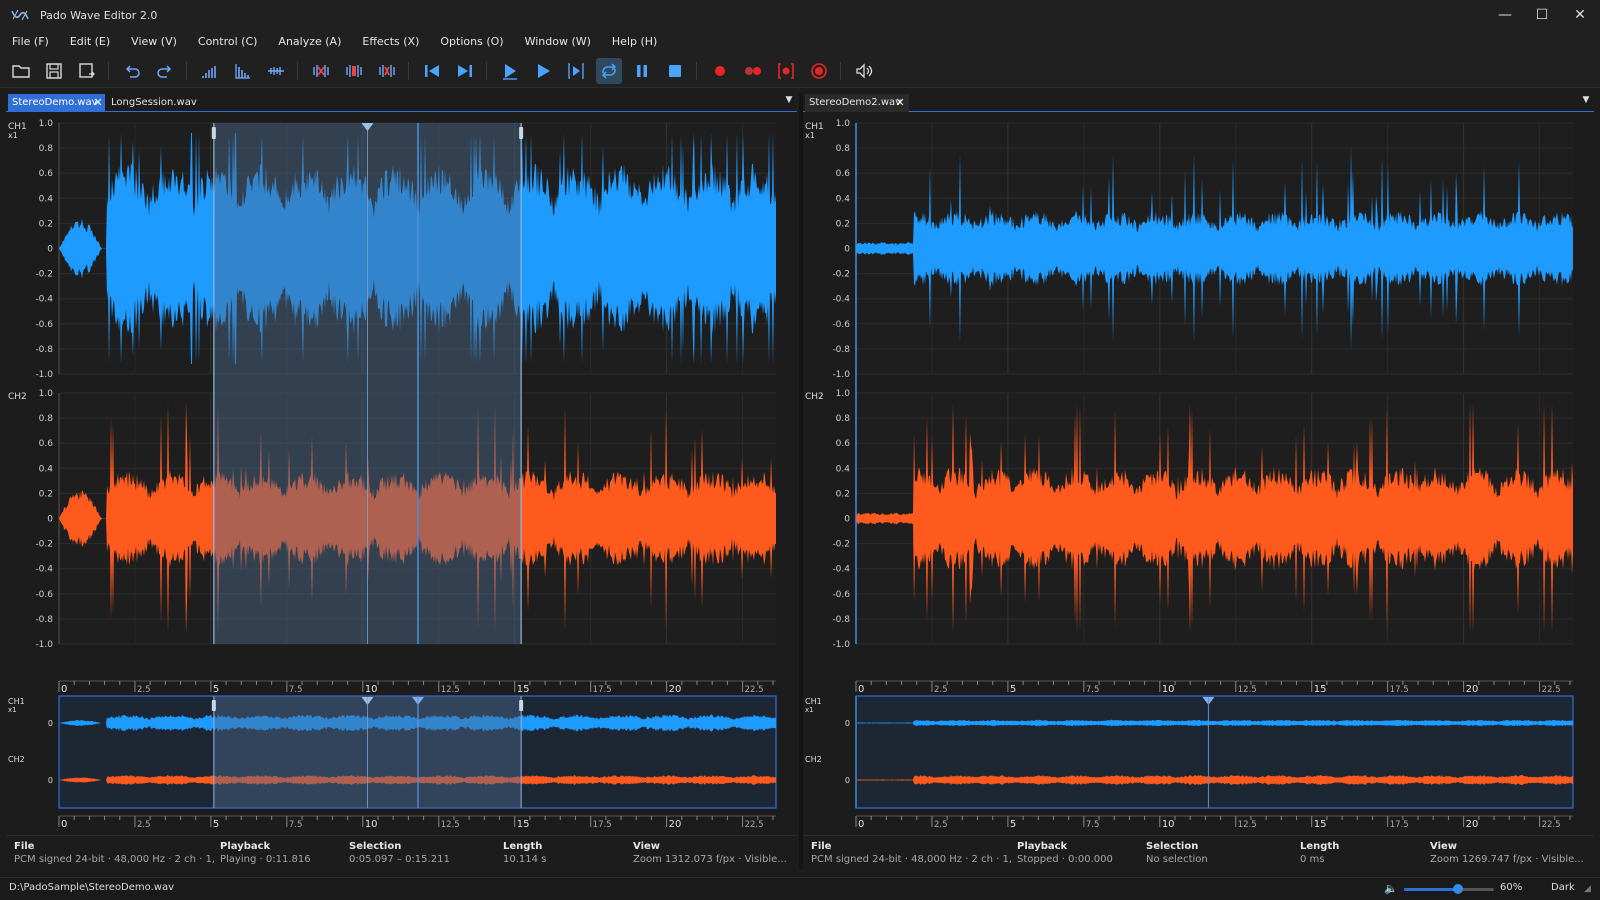  What do you see at coordinates (432, 71) in the screenshot?
I see `go-start-icon` at bounding box center [432, 71].